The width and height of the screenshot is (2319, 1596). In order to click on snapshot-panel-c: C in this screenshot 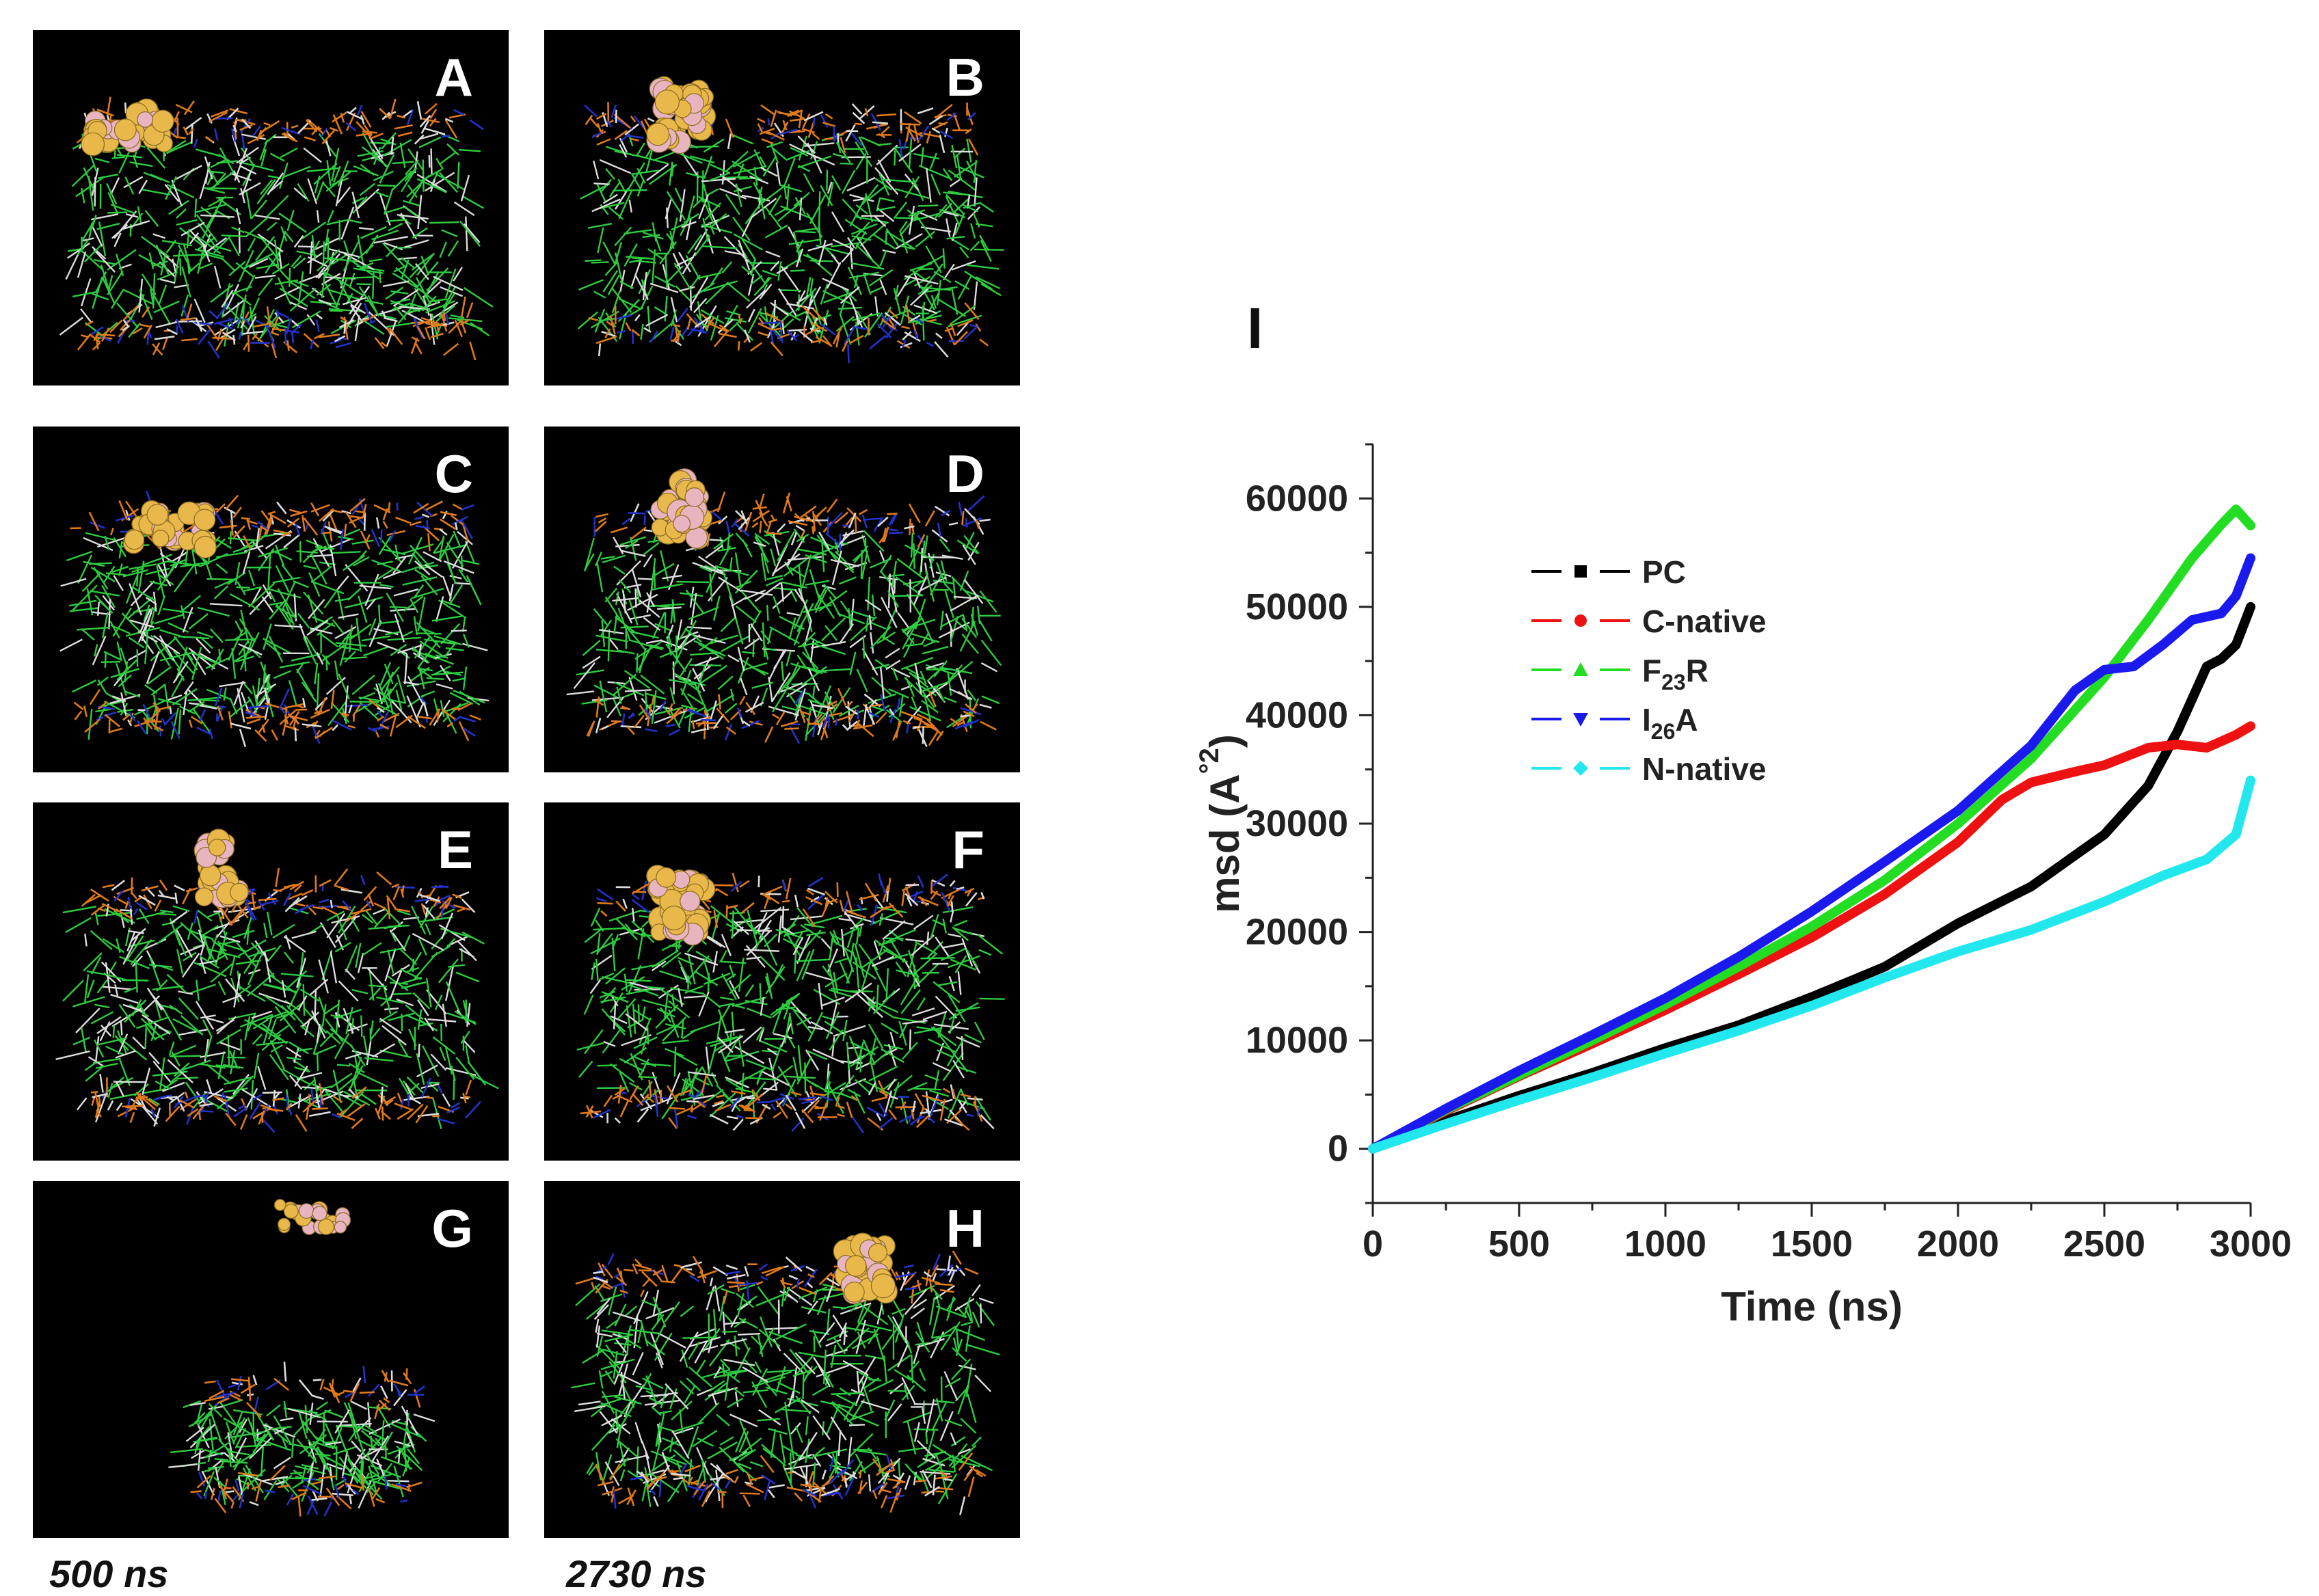, I will do `click(271, 599)`.